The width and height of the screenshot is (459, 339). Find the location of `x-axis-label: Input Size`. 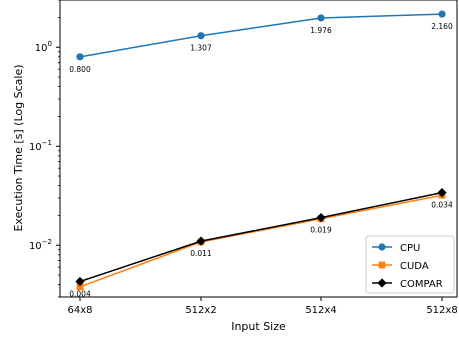

x-axis-label: Input Size is located at coordinates (258, 326).